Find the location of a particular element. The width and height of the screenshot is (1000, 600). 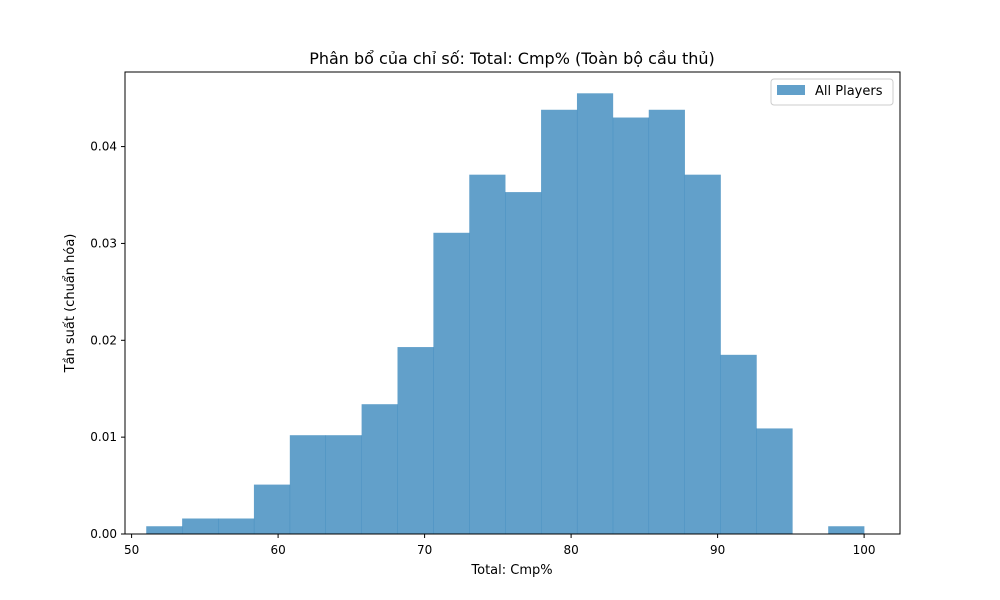

x-tick-label: 100 is located at coordinates (864, 550).